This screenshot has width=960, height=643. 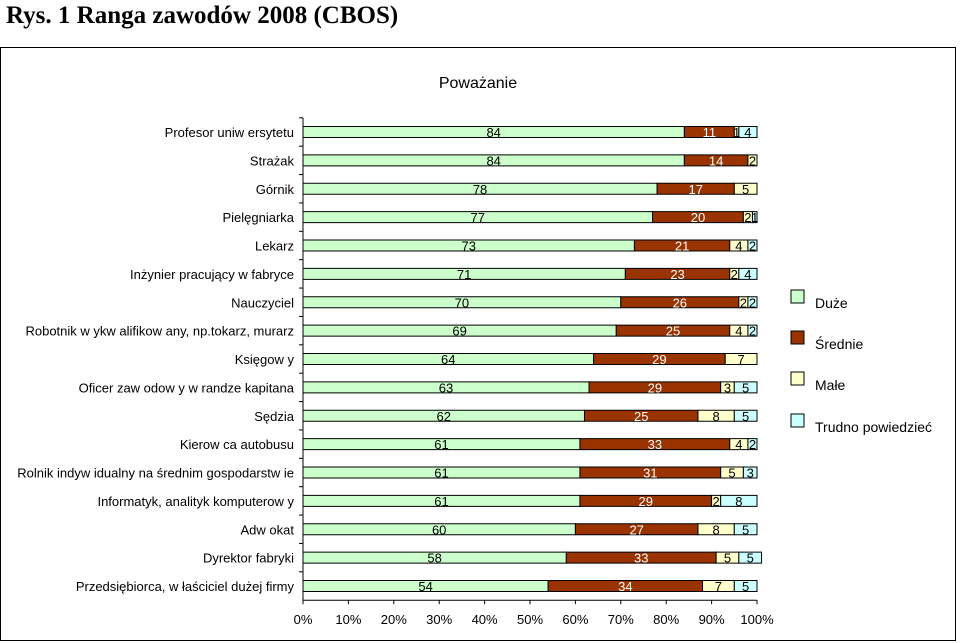 What do you see at coordinates (621, 619) in the screenshot?
I see `x-tick-label: 70%` at bounding box center [621, 619].